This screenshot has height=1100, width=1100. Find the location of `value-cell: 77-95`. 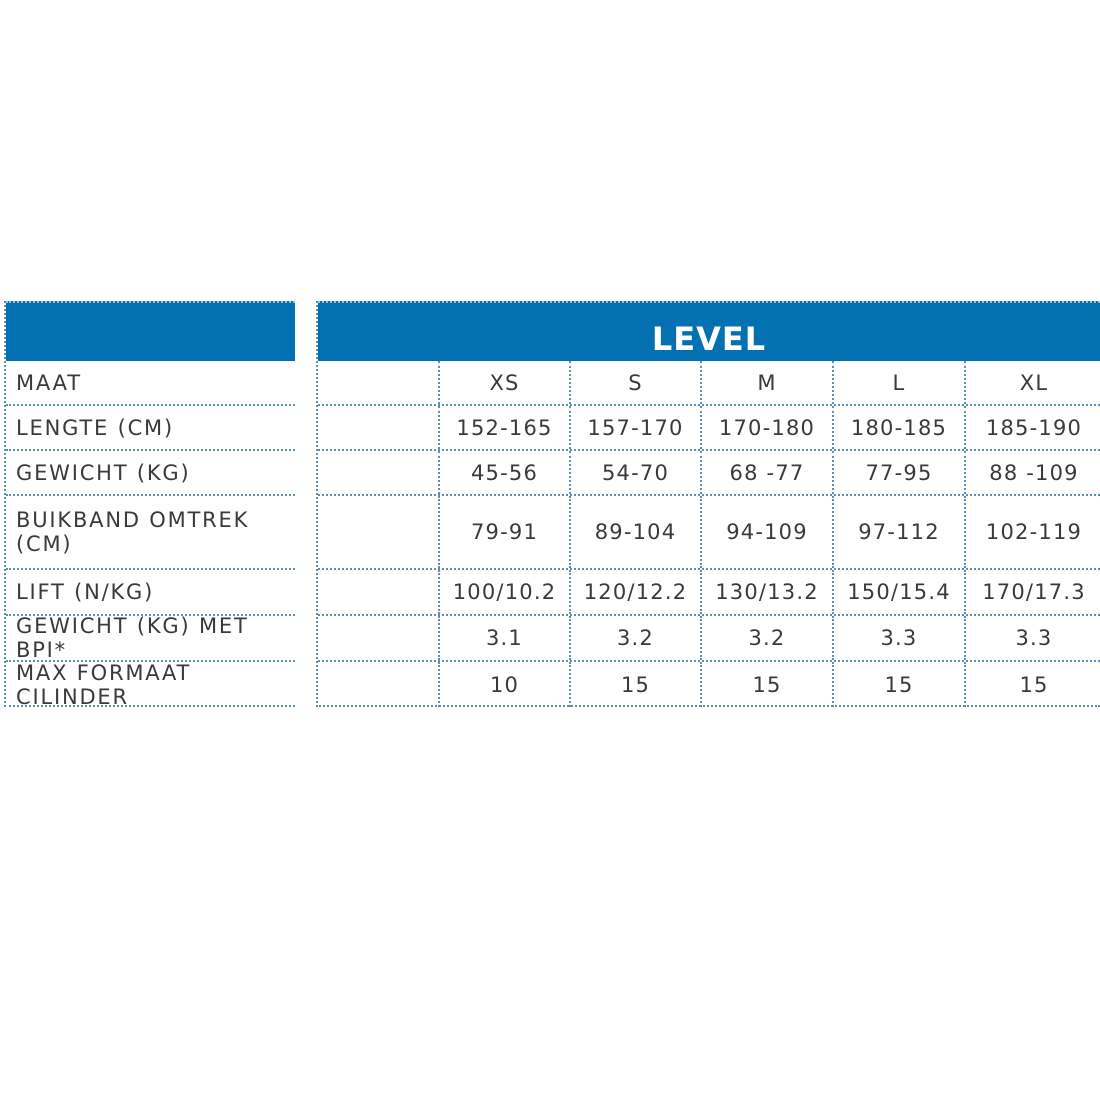

value-cell: 77-95 is located at coordinates (898, 472).